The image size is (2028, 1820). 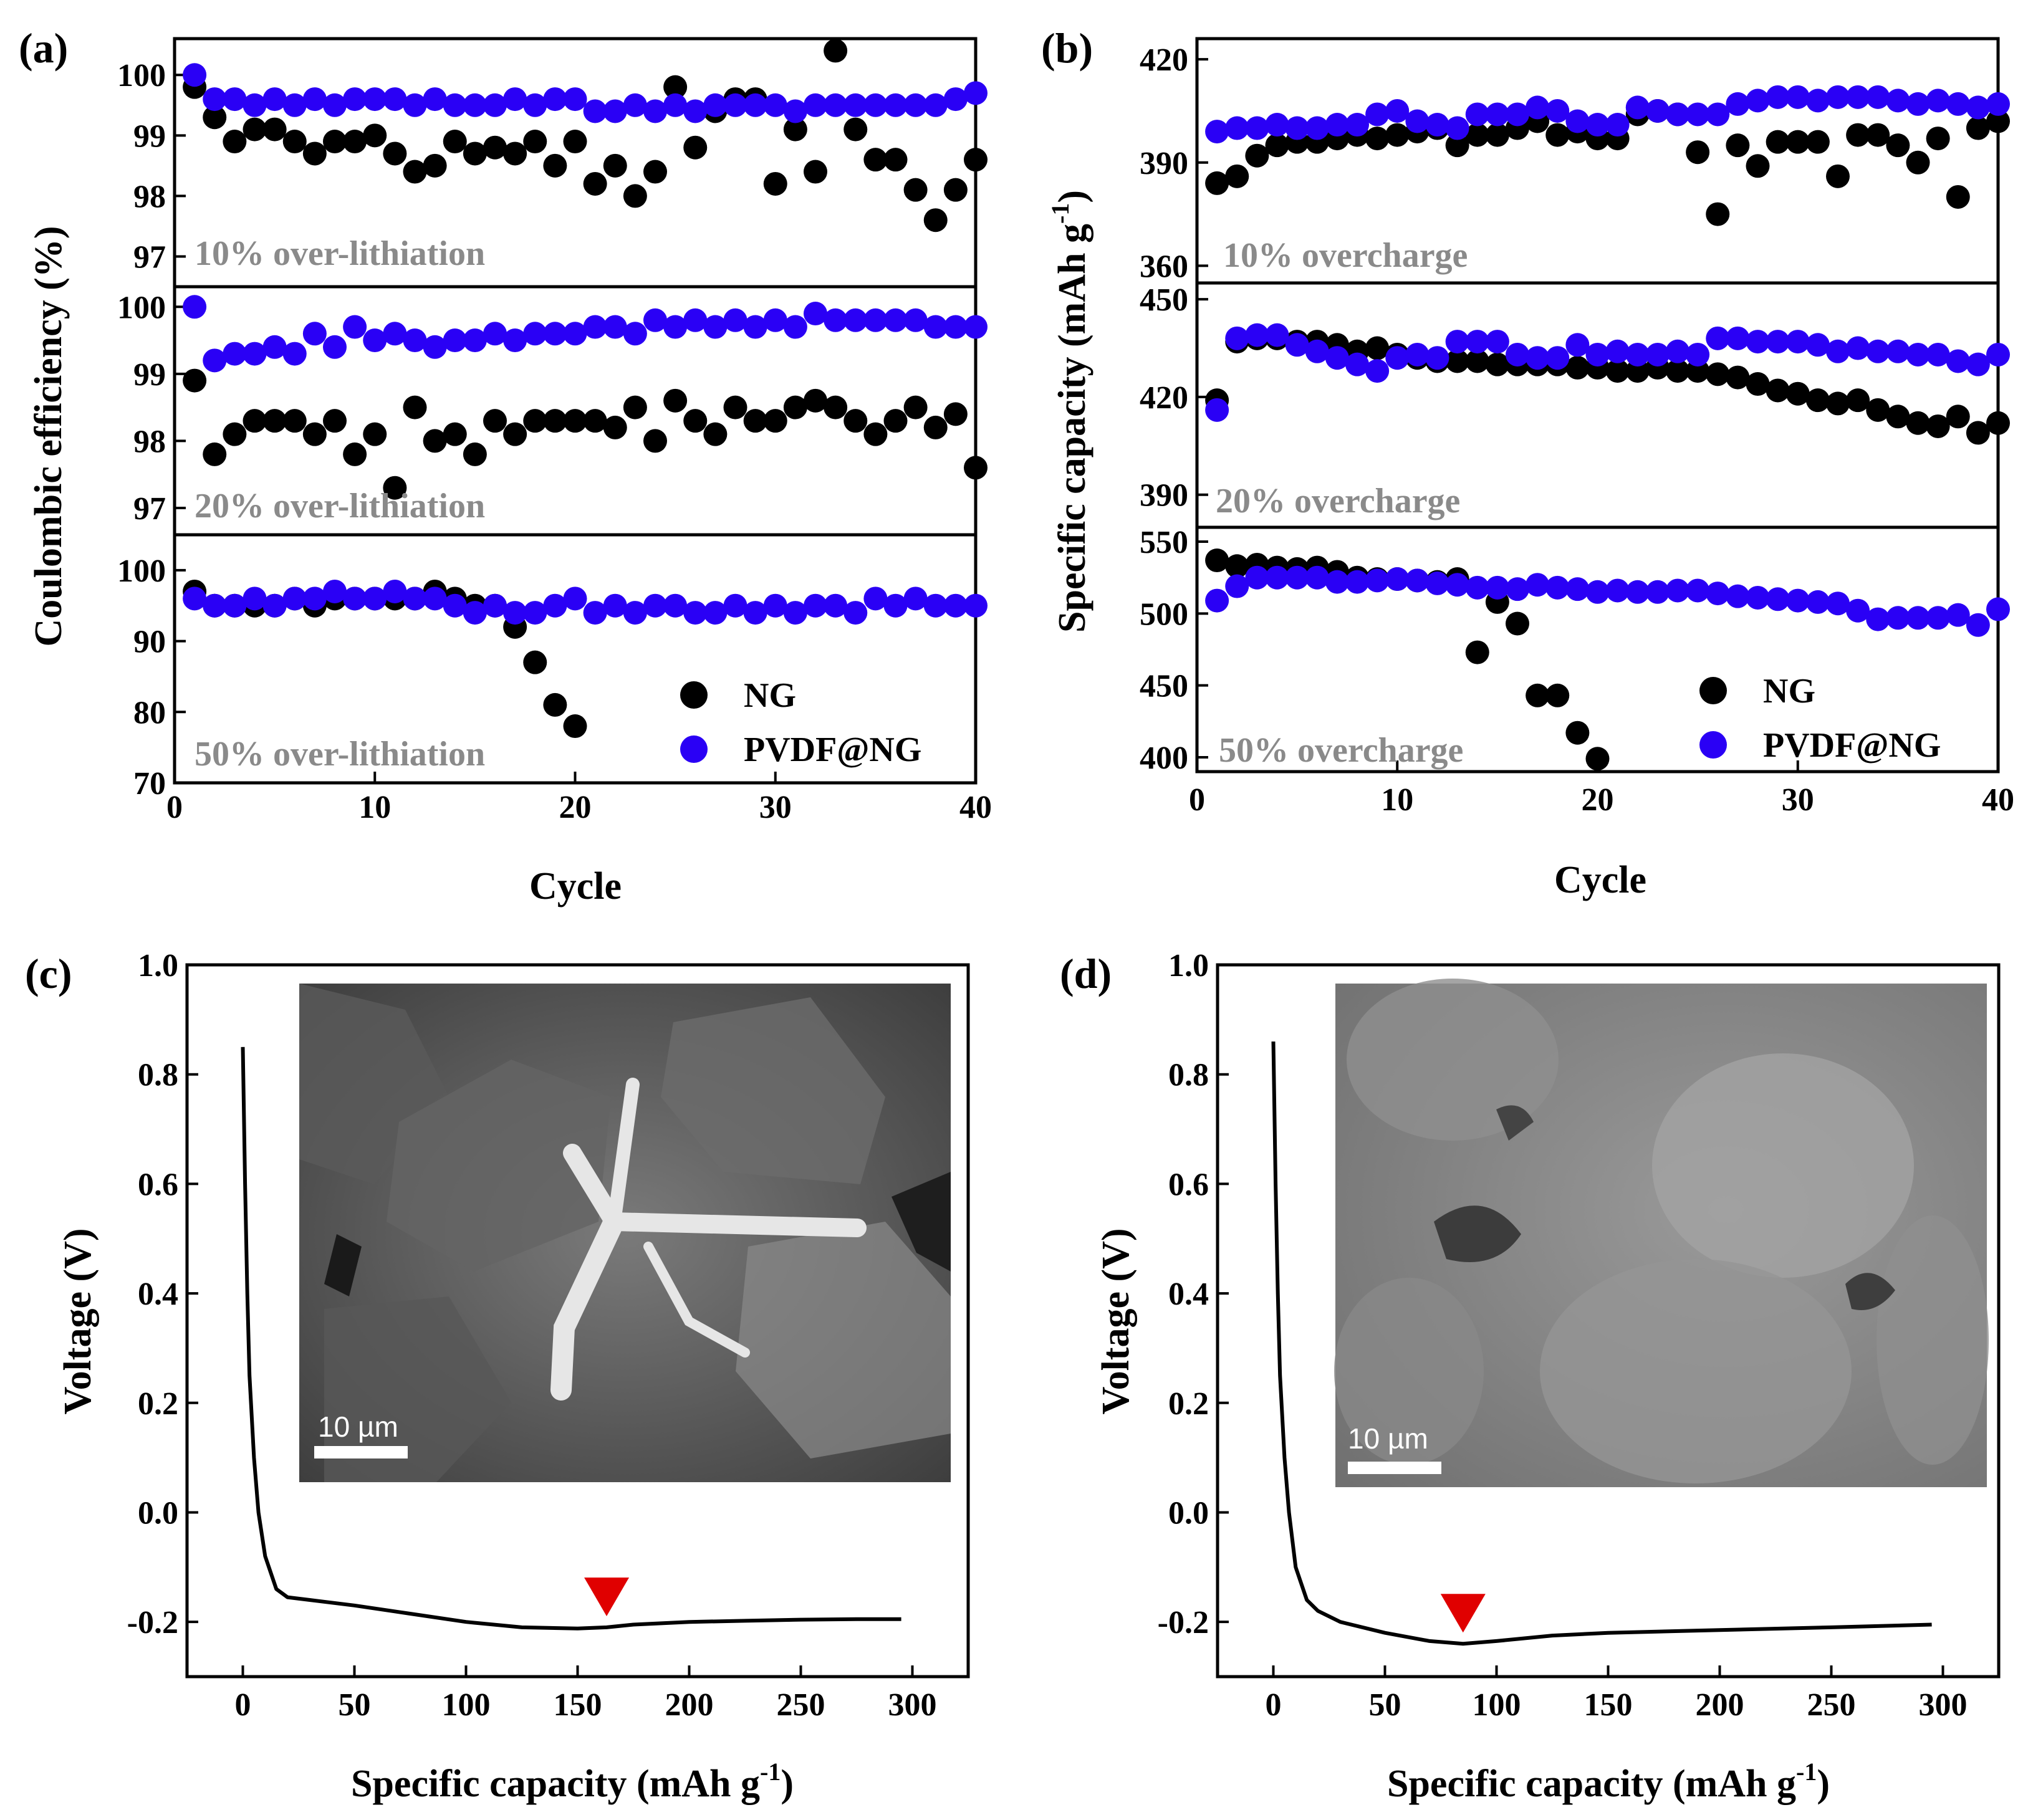 I want to click on panel-a-legend-ng-marker, so click(x=694, y=695).